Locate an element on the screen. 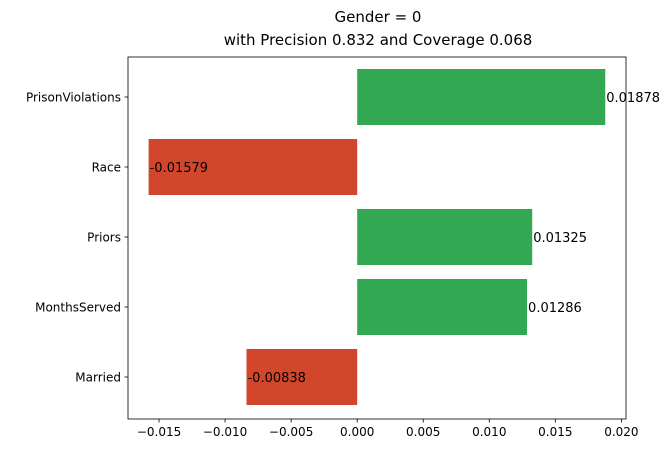 This screenshot has width=670, height=456. x-tick-label: 0.010 is located at coordinates (489, 432).